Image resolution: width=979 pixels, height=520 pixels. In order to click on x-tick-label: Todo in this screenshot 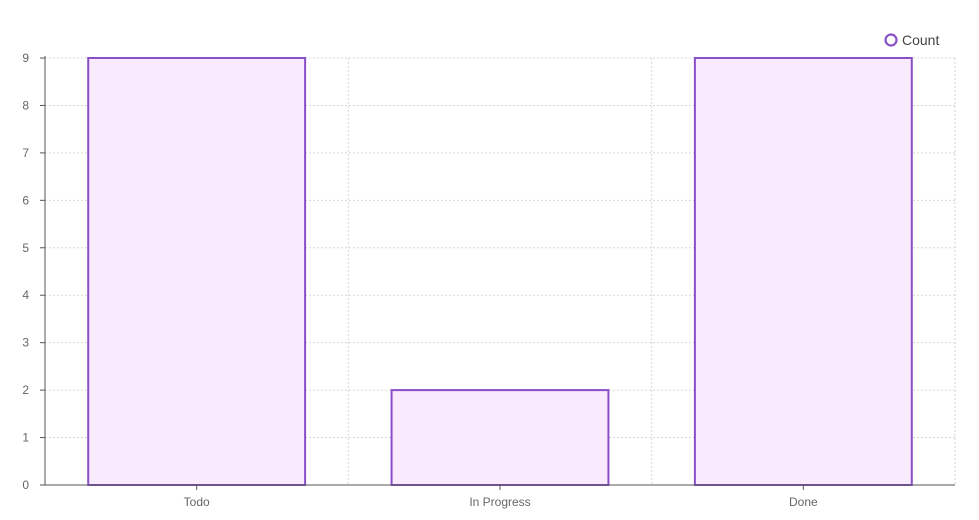, I will do `click(197, 502)`.